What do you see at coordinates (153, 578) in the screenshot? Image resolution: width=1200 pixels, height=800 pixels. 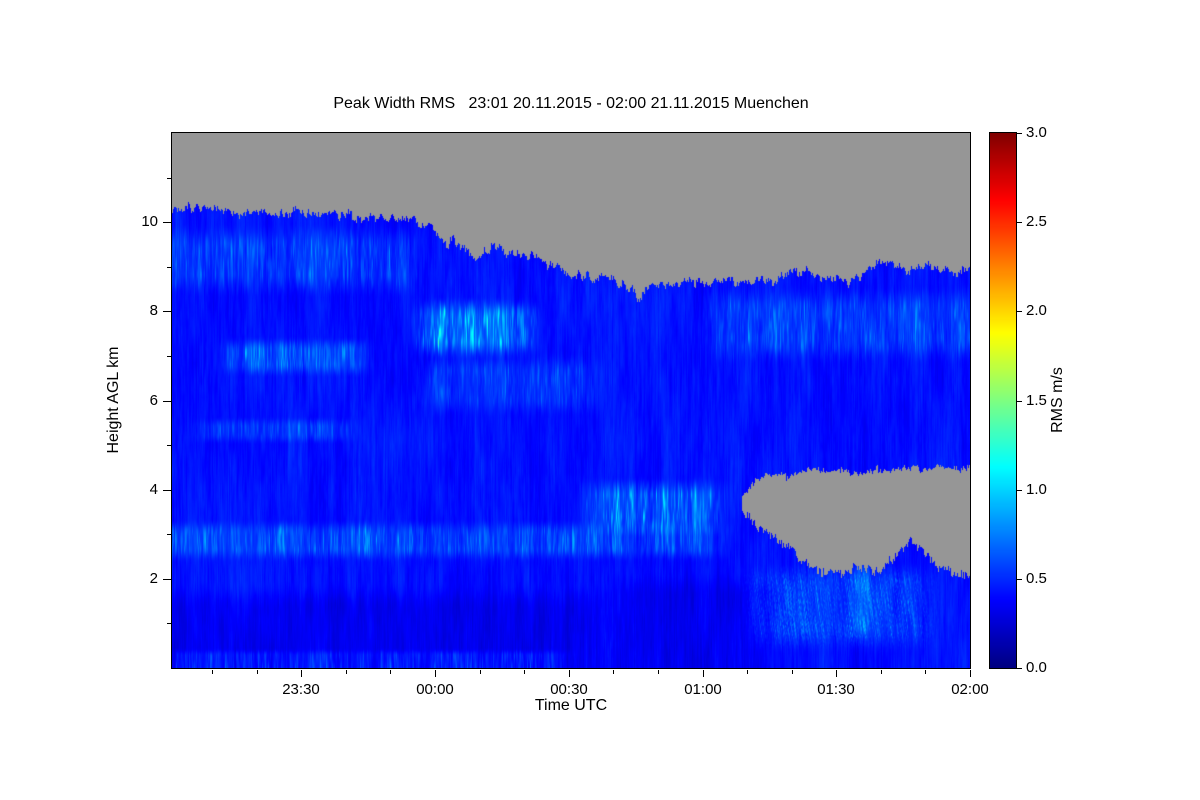 I see `y-tick-label: 2` at bounding box center [153, 578].